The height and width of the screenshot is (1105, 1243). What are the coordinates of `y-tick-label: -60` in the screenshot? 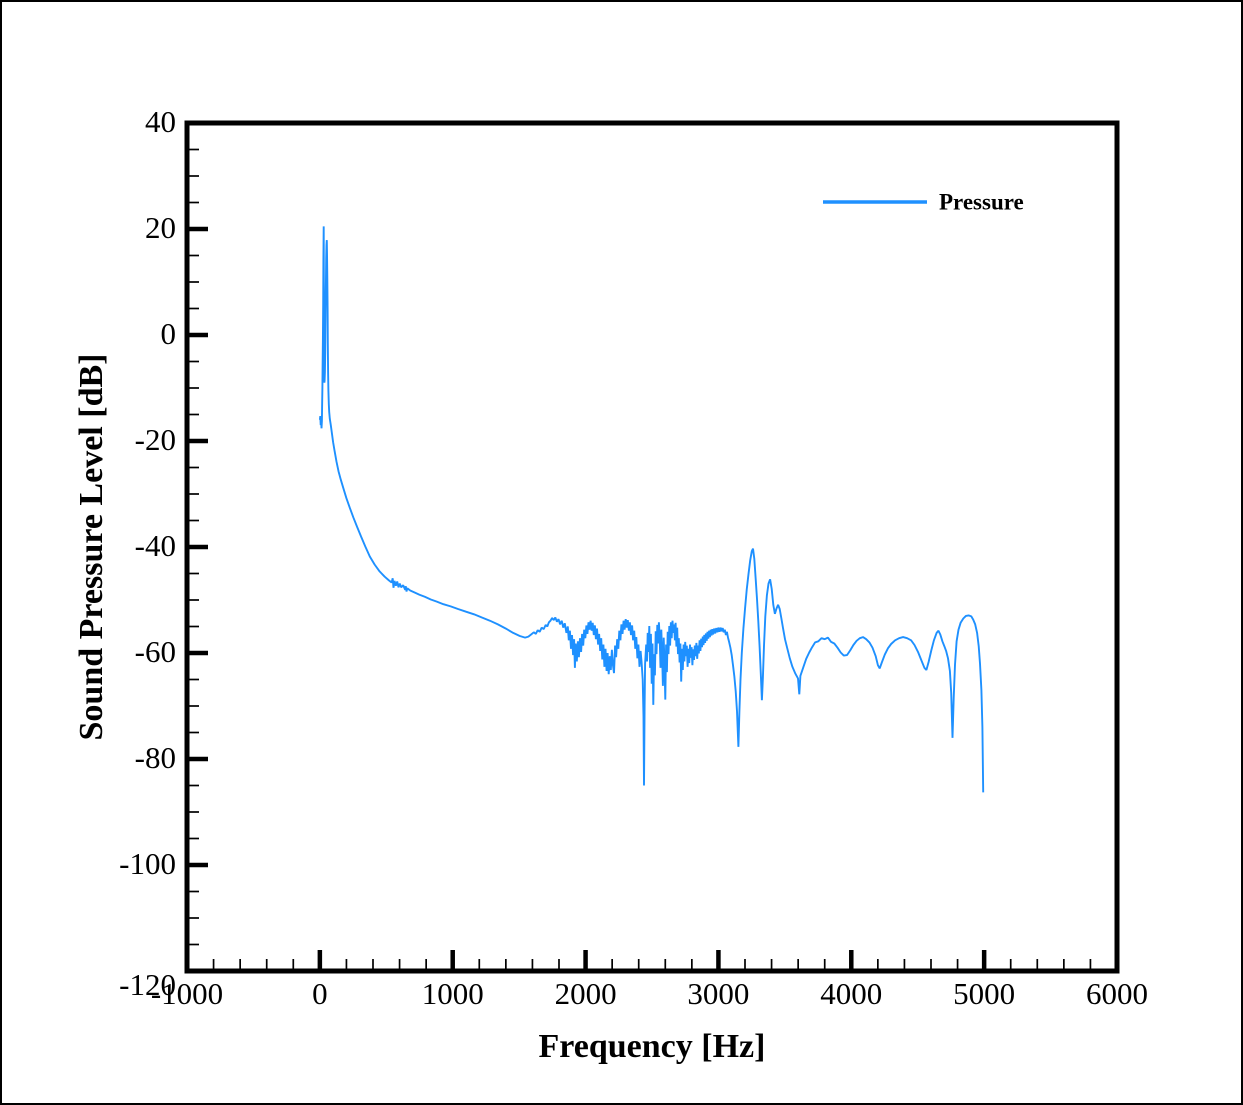 It's located at (155, 651).